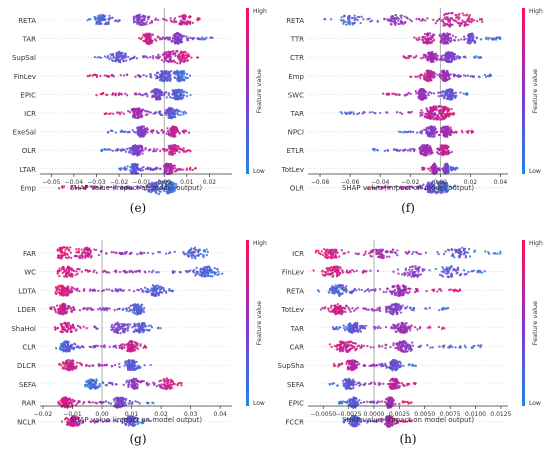  Describe the element at coordinates (127, 150) in the screenshot. I see `feature-row: OLR` at that location.